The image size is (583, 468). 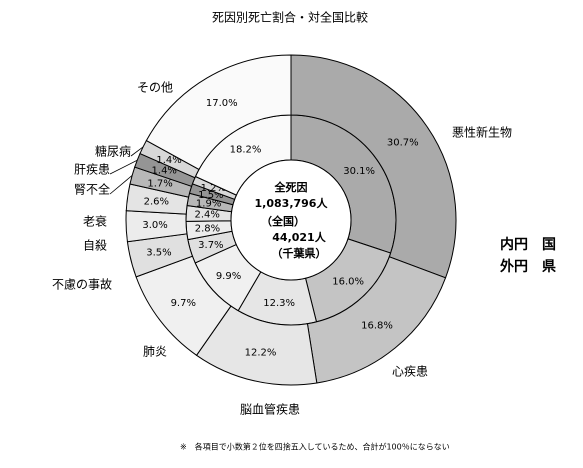 What do you see at coordinates (348, 282) in the screenshot?
I see `value-label: 16.0%` at bounding box center [348, 282].